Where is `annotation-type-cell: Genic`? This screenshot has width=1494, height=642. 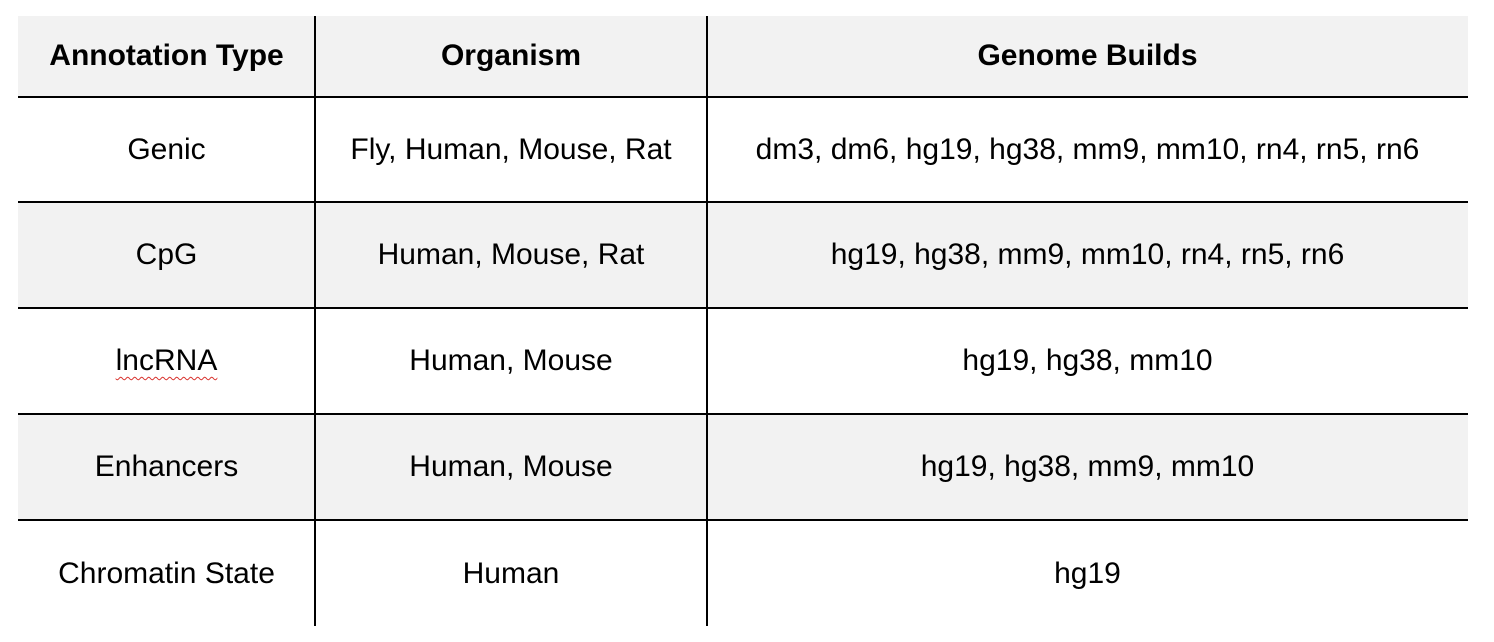 annotation-type-cell: Genic is located at coordinates (166, 149).